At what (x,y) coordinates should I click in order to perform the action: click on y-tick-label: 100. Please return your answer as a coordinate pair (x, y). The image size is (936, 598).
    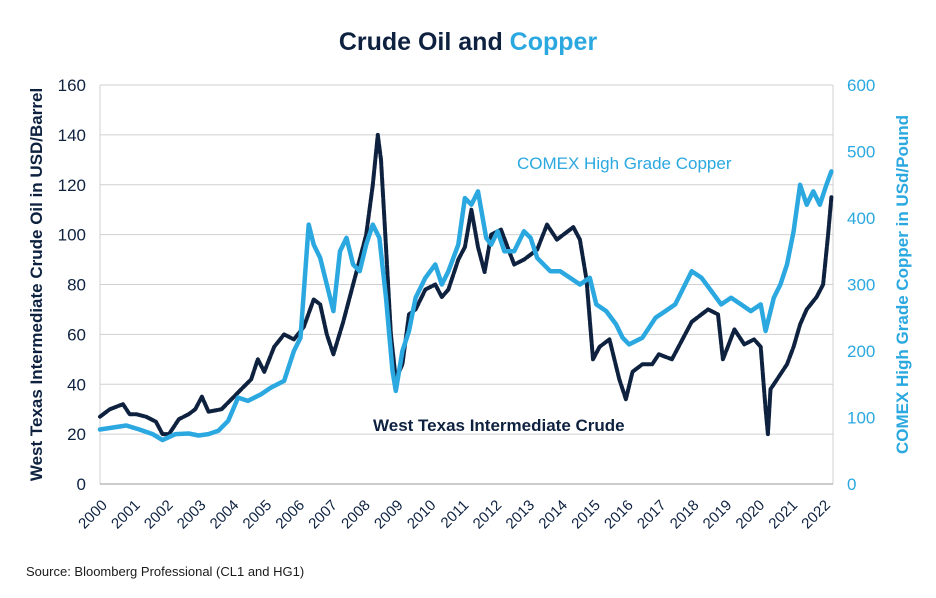
    Looking at the image, I should click on (72, 235).